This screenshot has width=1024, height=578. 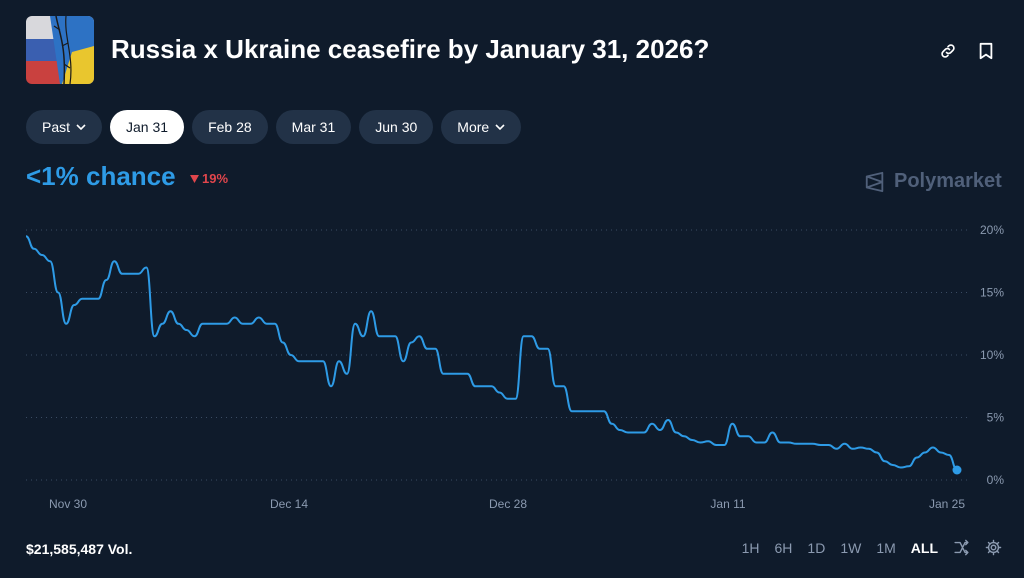 What do you see at coordinates (101, 176) in the screenshot?
I see `chance-value: <1% chance` at bounding box center [101, 176].